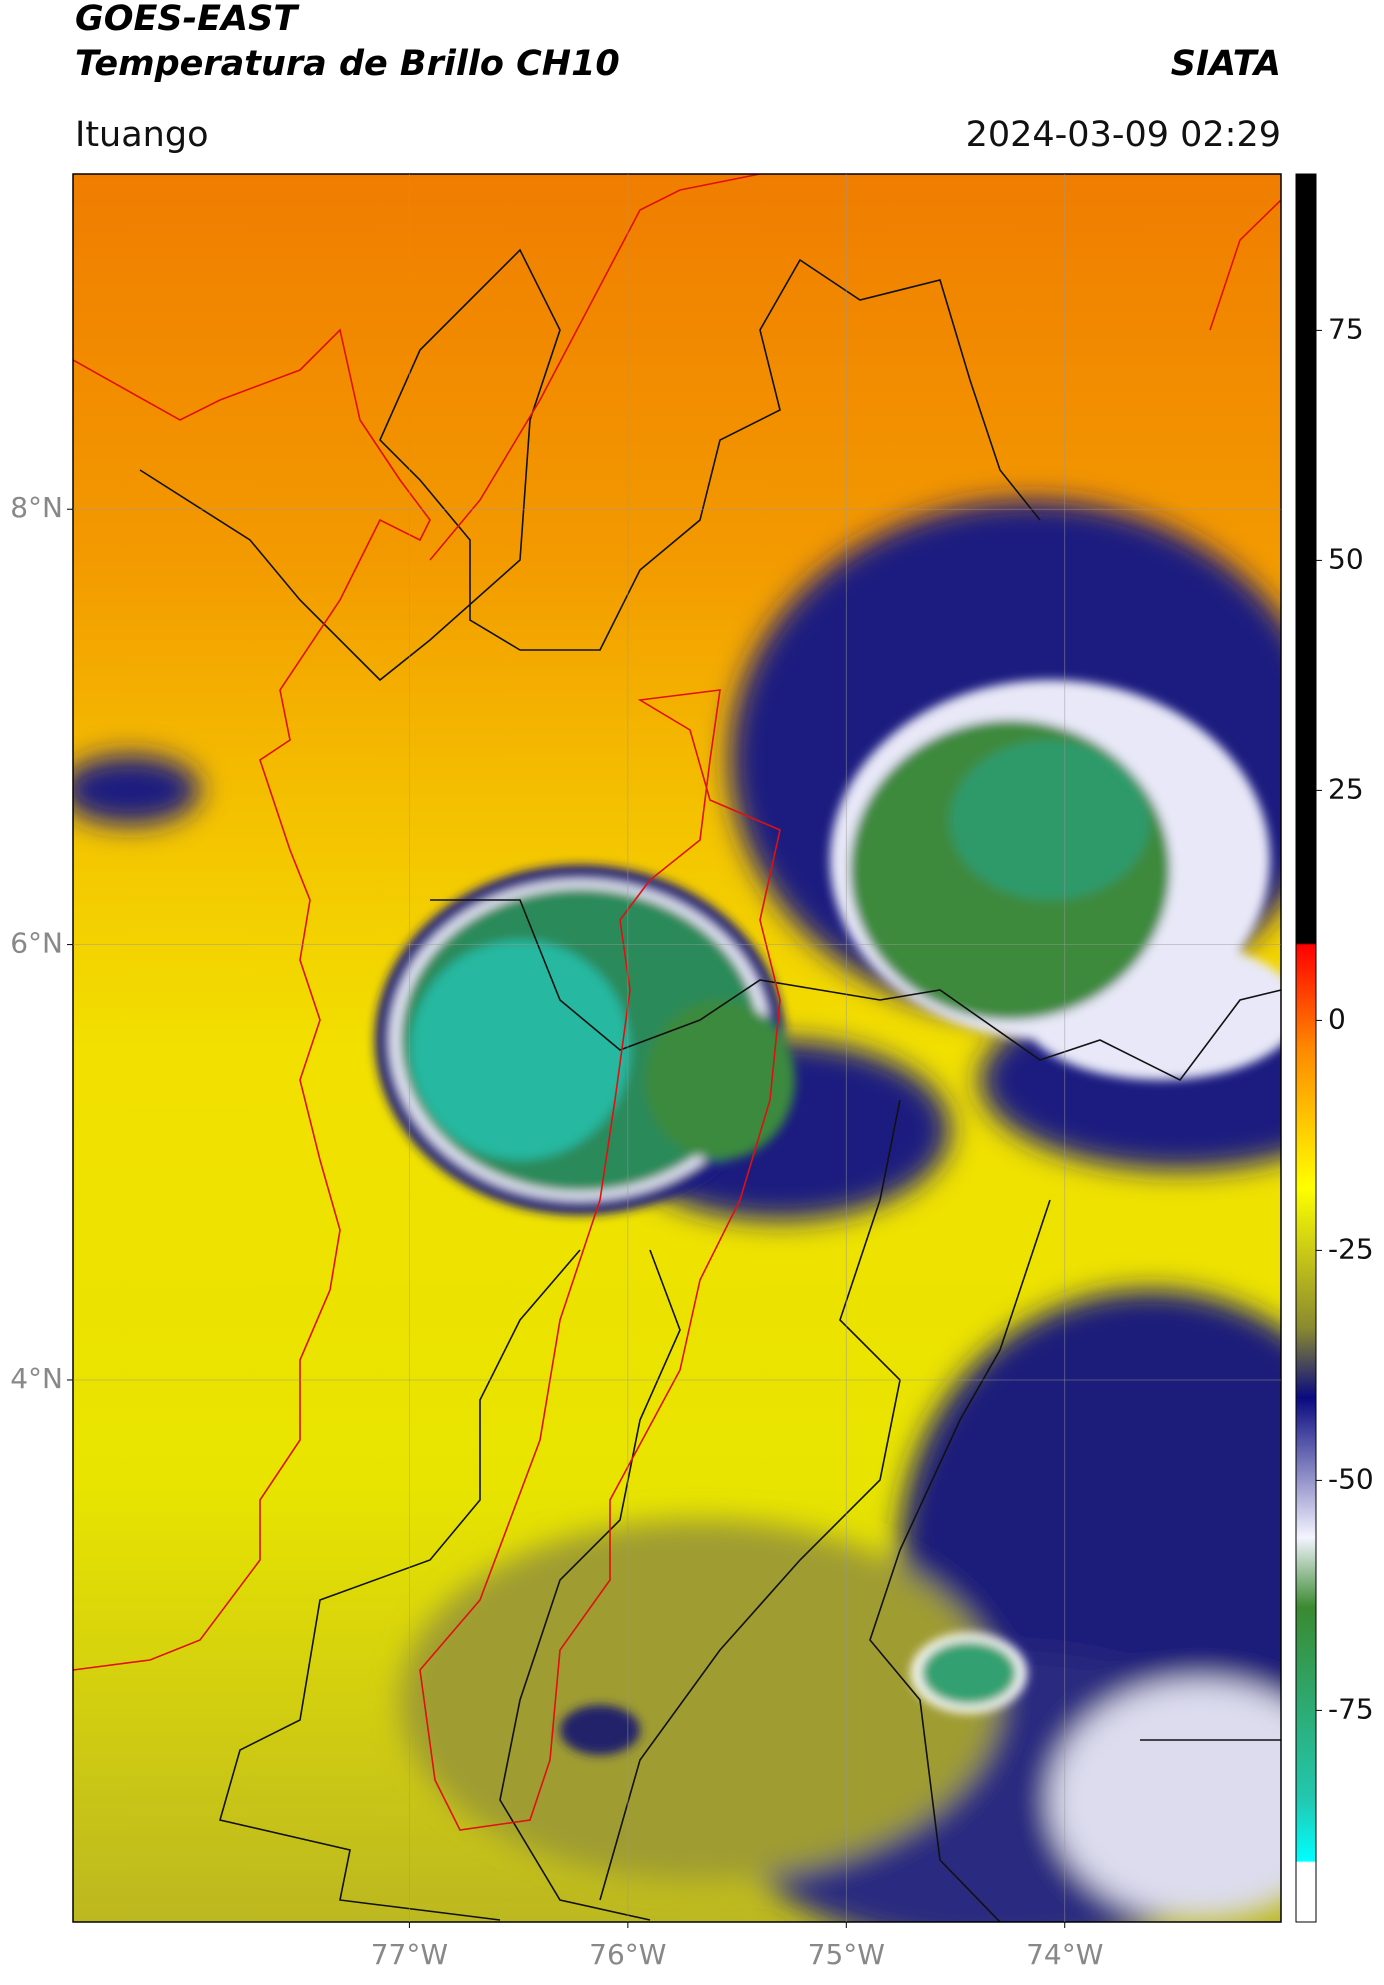  I want to click on colorbar-tick-label: 0, so click(1337, 1018).